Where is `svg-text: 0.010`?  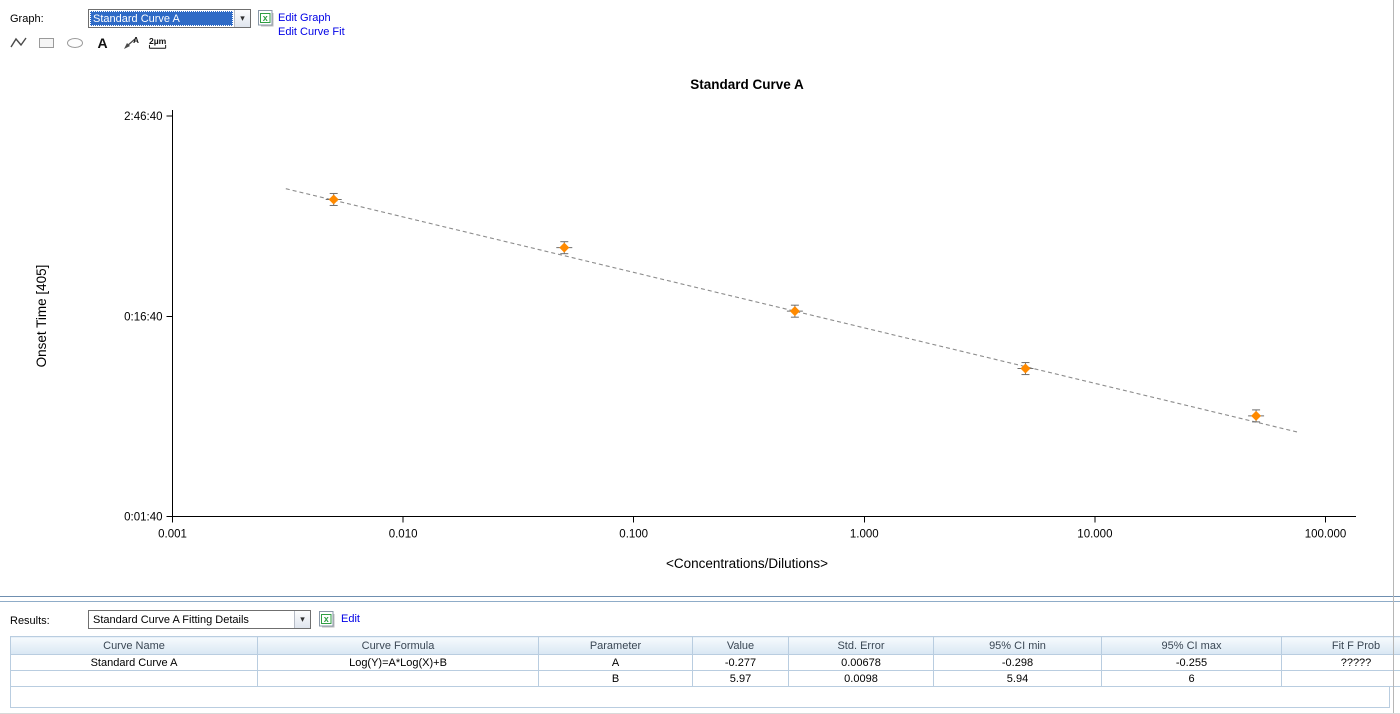 svg-text: 0.010 is located at coordinates (403, 535).